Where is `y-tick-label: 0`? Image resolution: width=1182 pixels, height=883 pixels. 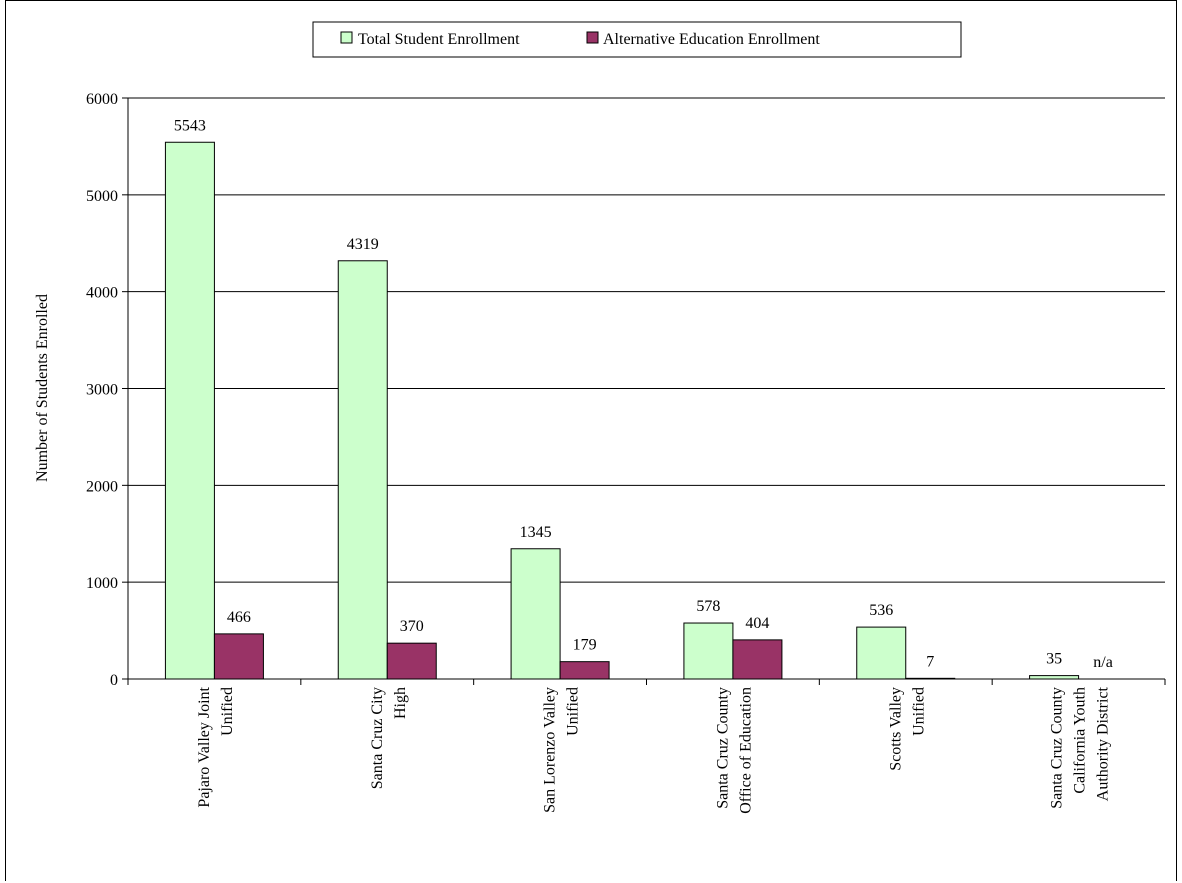
y-tick-label: 0 is located at coordinates (114, 680).